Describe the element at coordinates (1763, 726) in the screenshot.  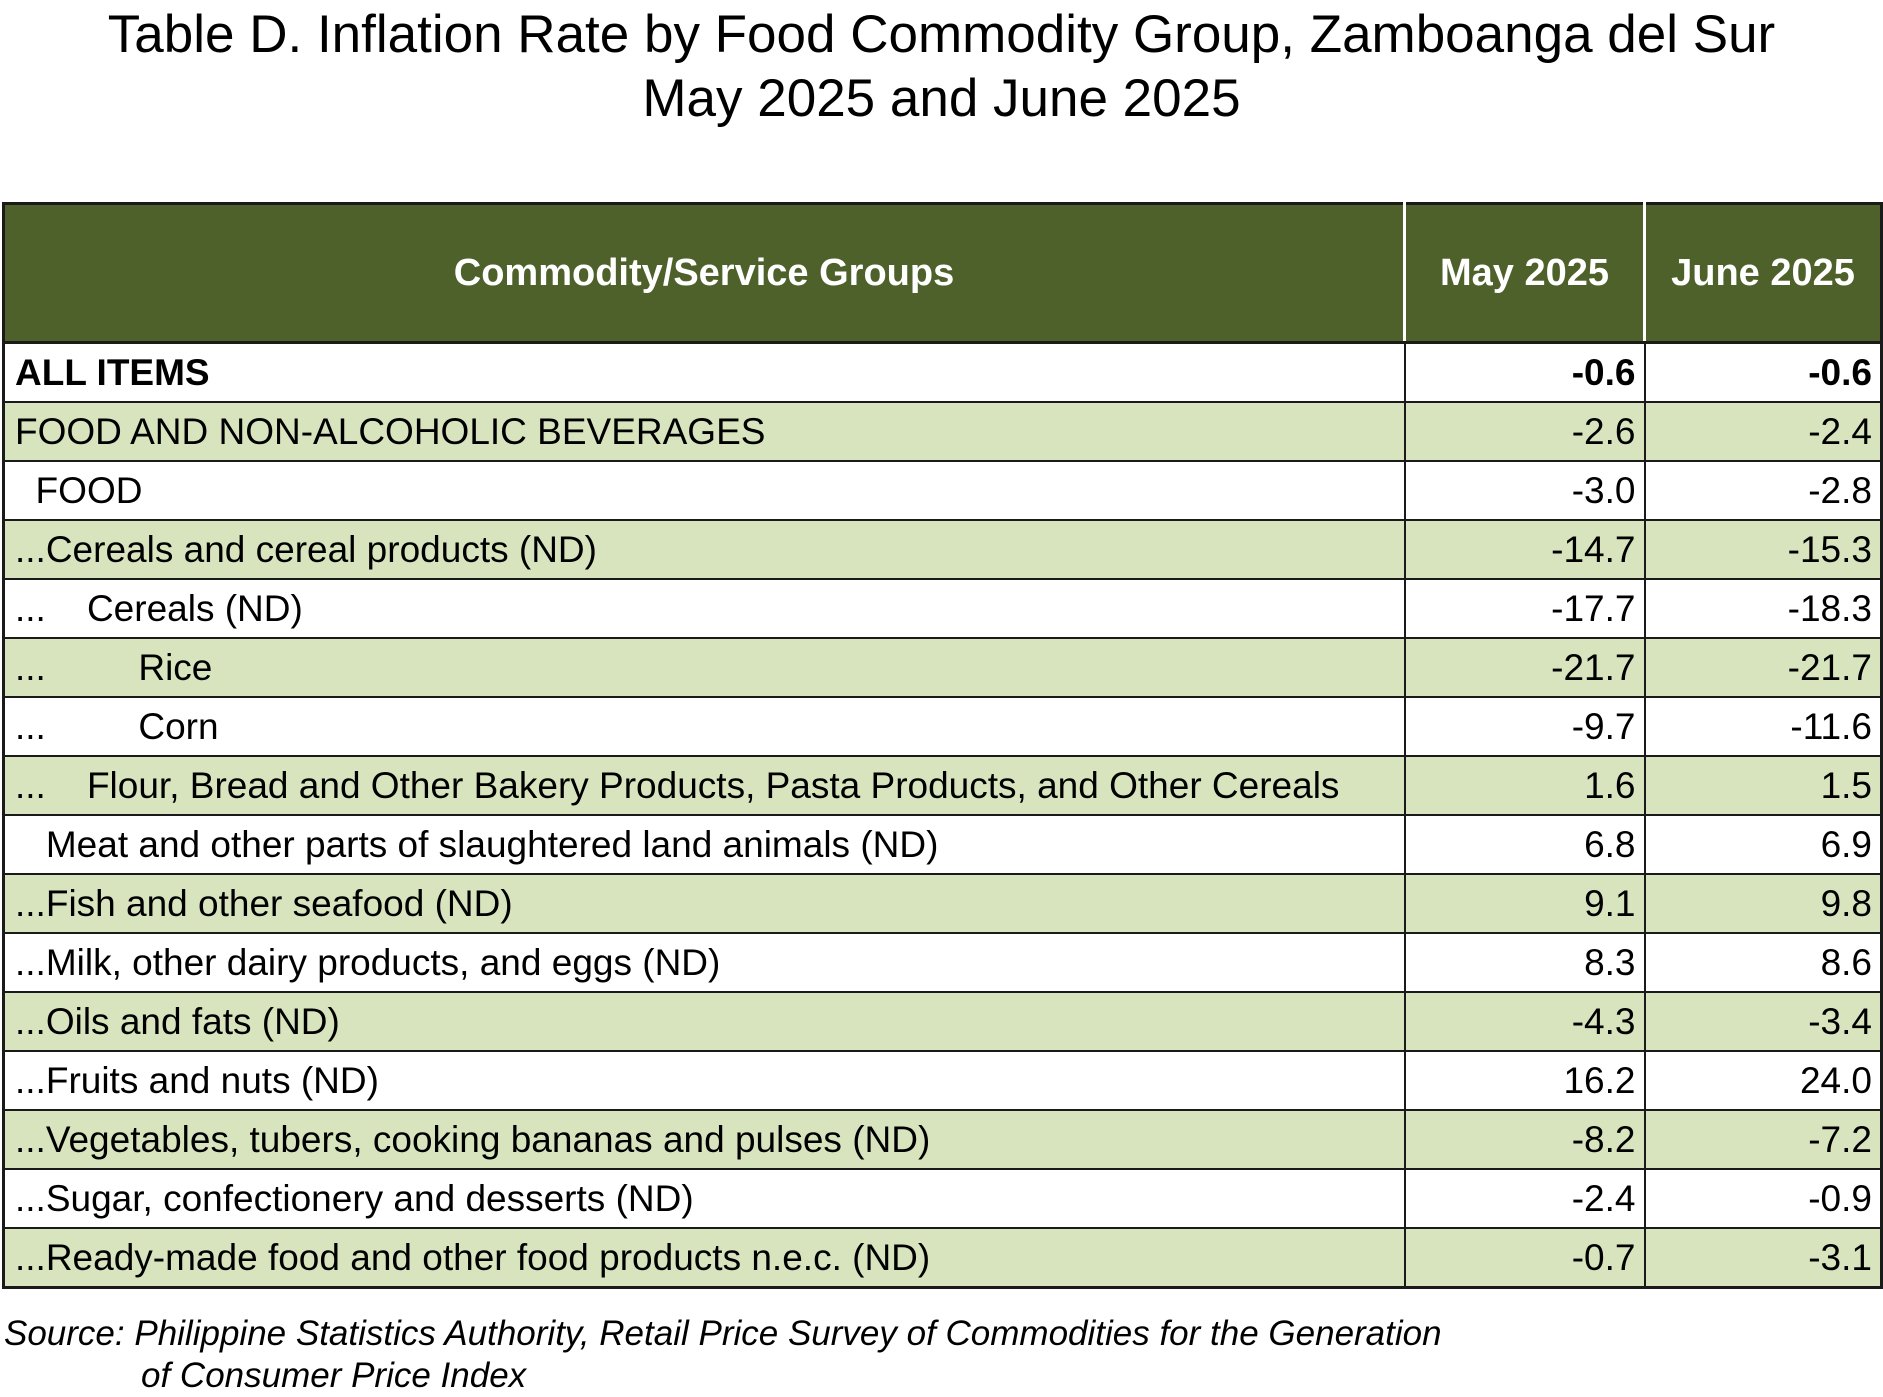
I see `row-value-june-2025: -11.6` at that location.